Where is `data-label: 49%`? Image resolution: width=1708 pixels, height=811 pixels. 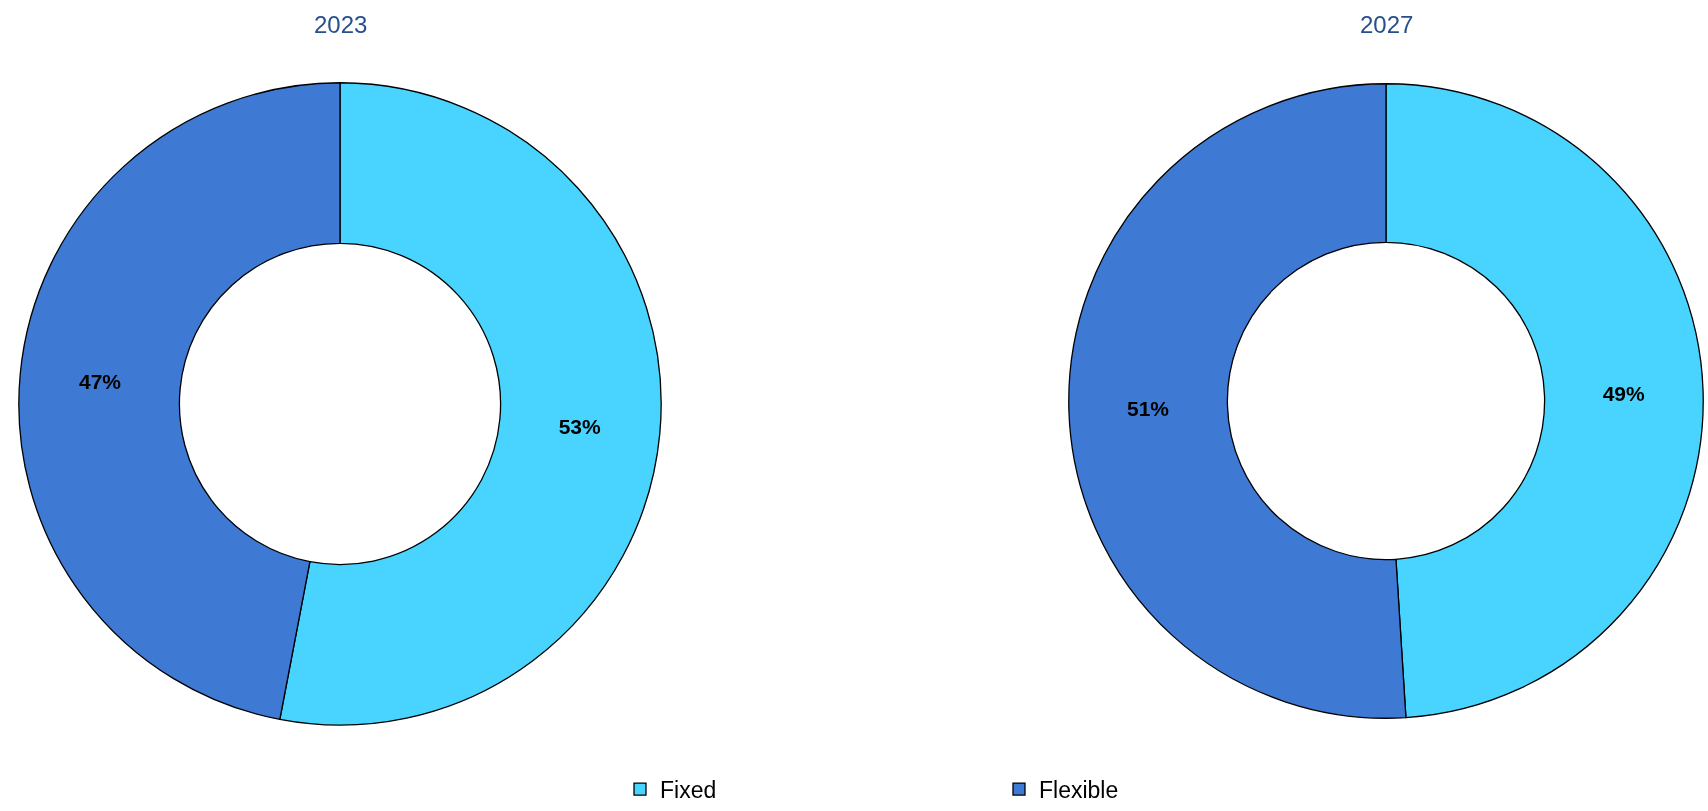
data-label: 49% is located at coordinates (1623, 393).